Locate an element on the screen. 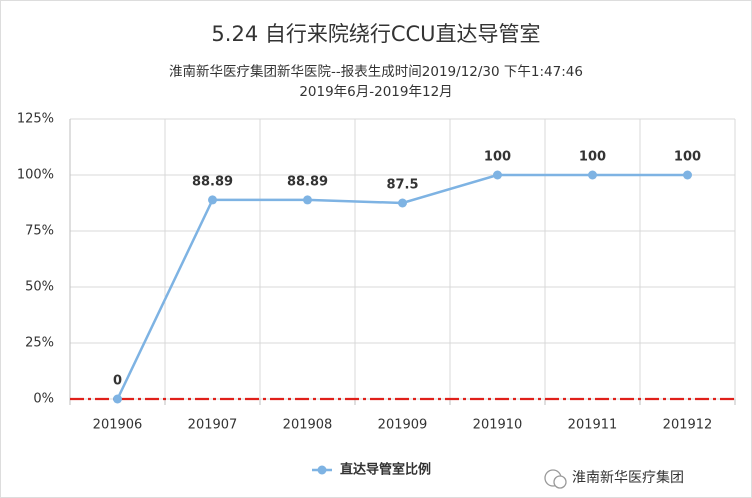 The height and width of the screenshot is (498, 752). x-tick-label: 201912 is located at coordinates (688, 425).